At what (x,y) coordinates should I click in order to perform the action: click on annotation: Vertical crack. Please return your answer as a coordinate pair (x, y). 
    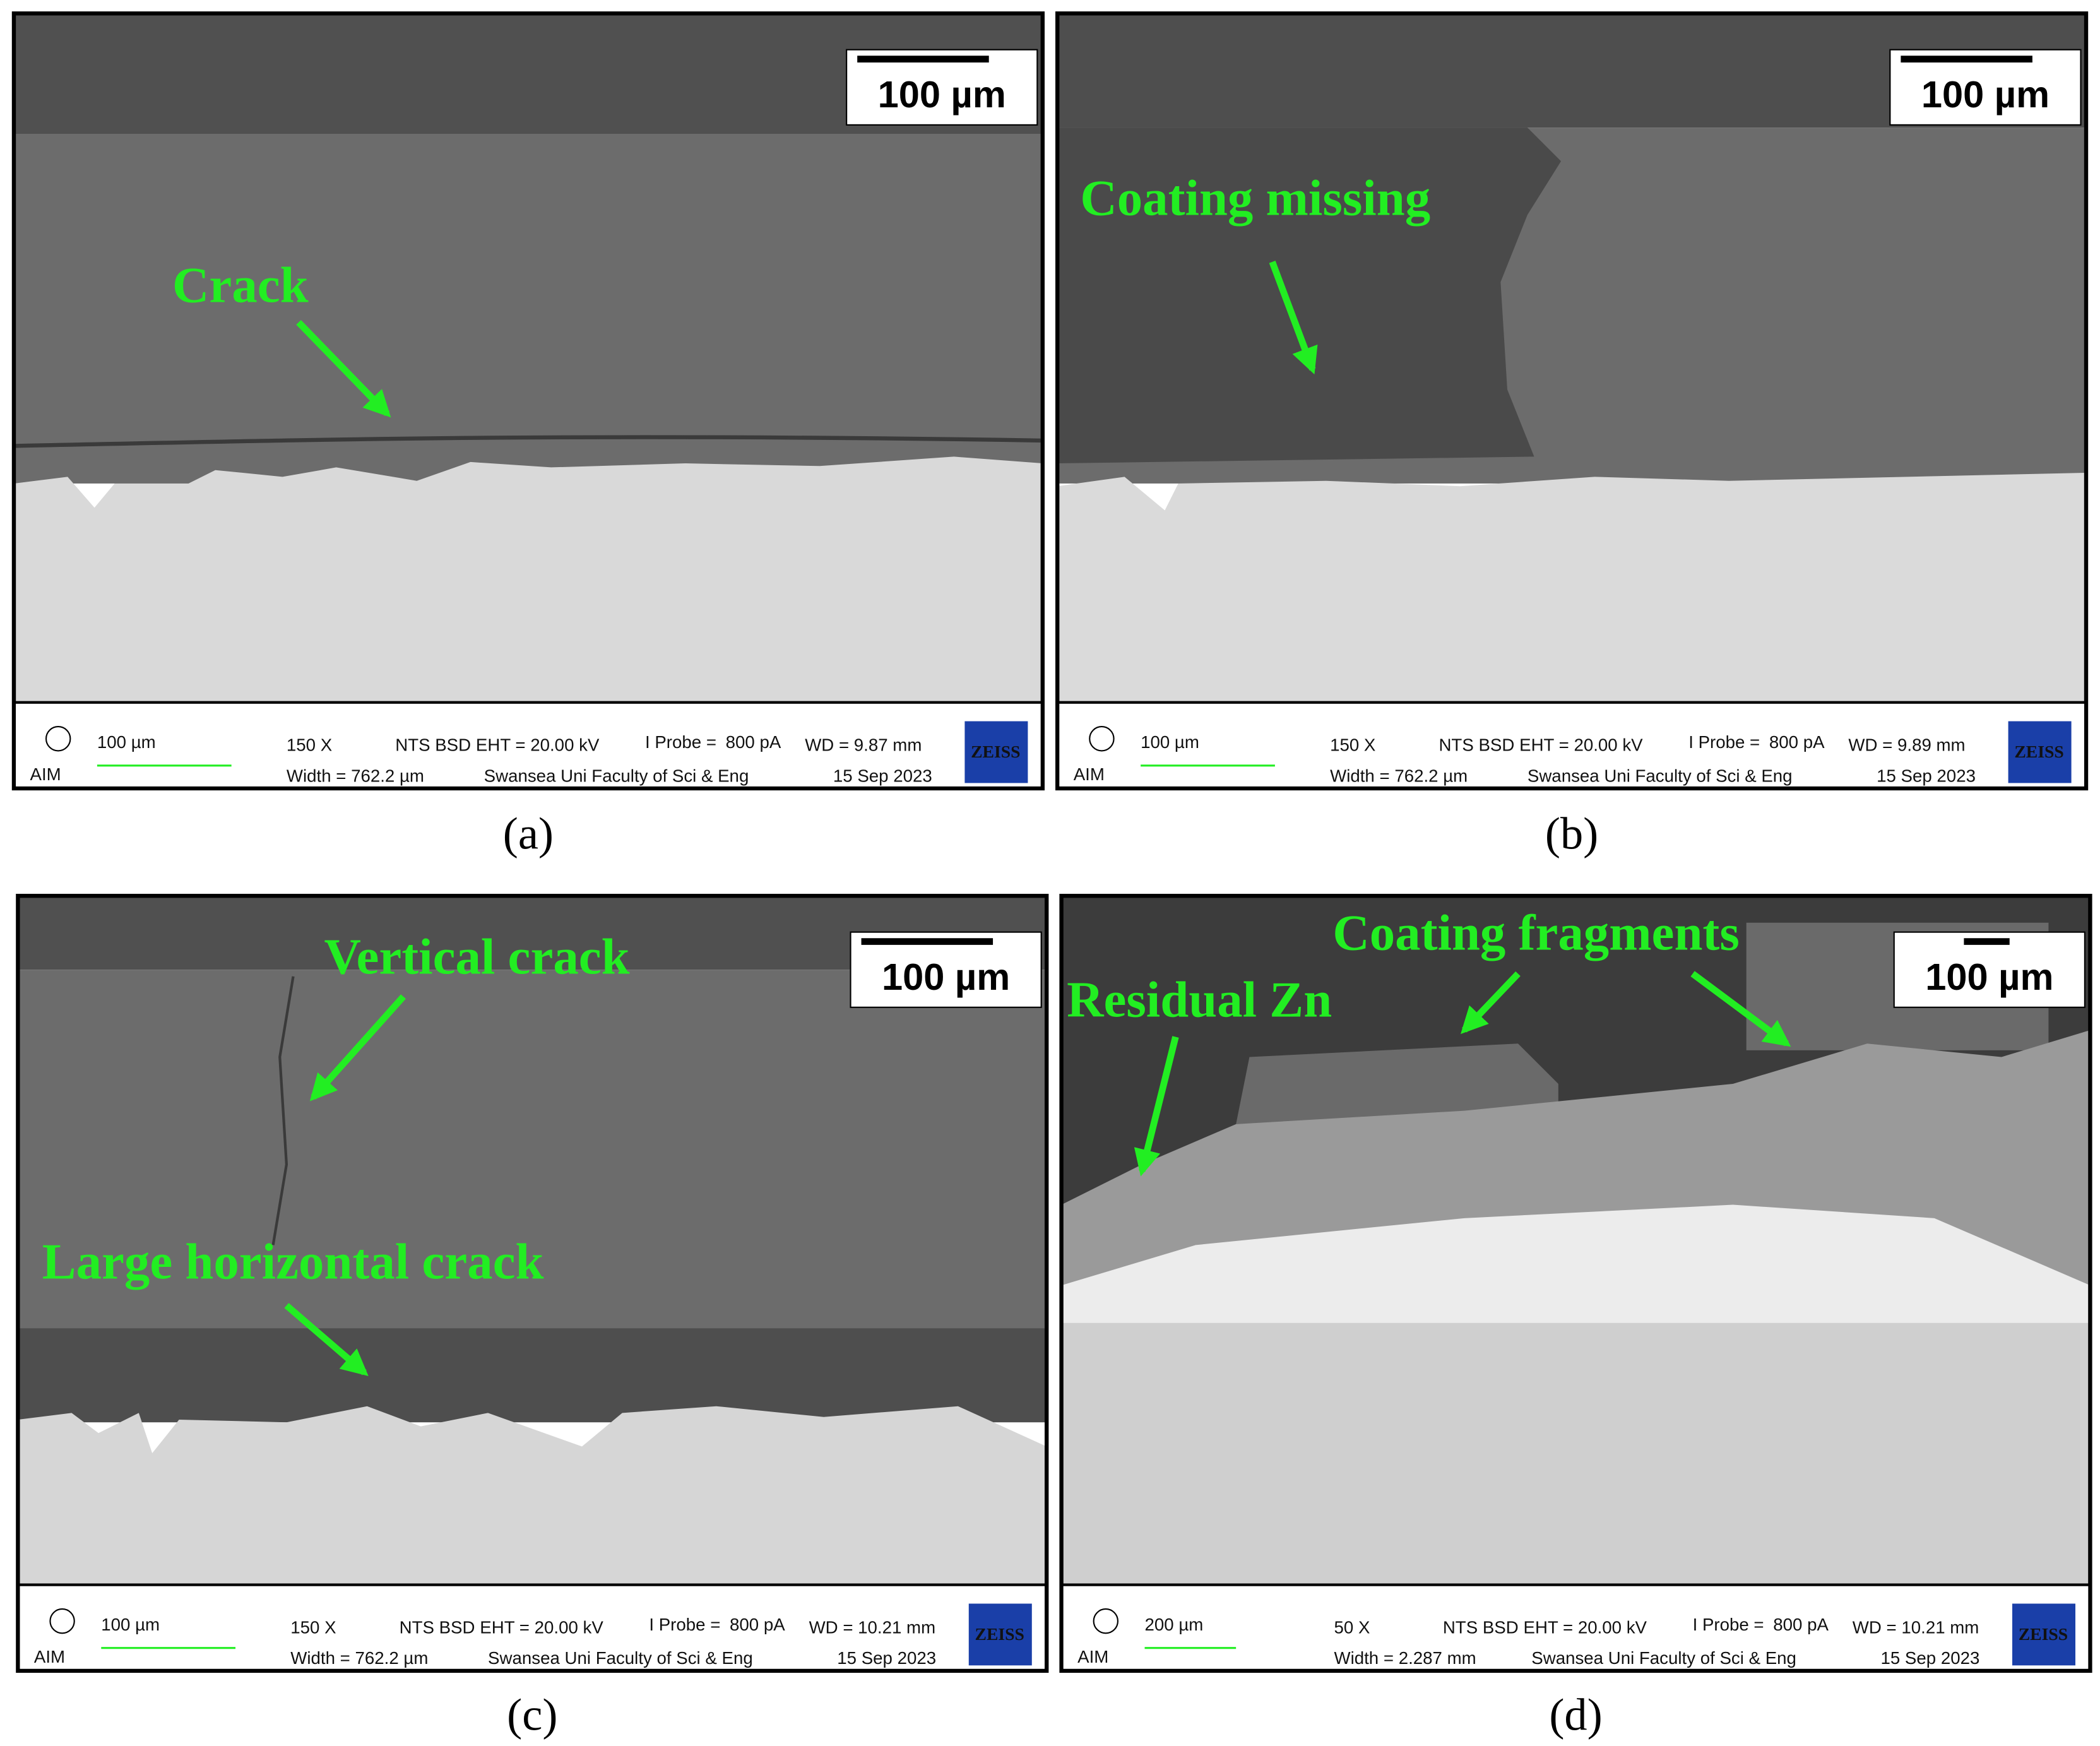
    Looking at the image, I should click on (476, 957).